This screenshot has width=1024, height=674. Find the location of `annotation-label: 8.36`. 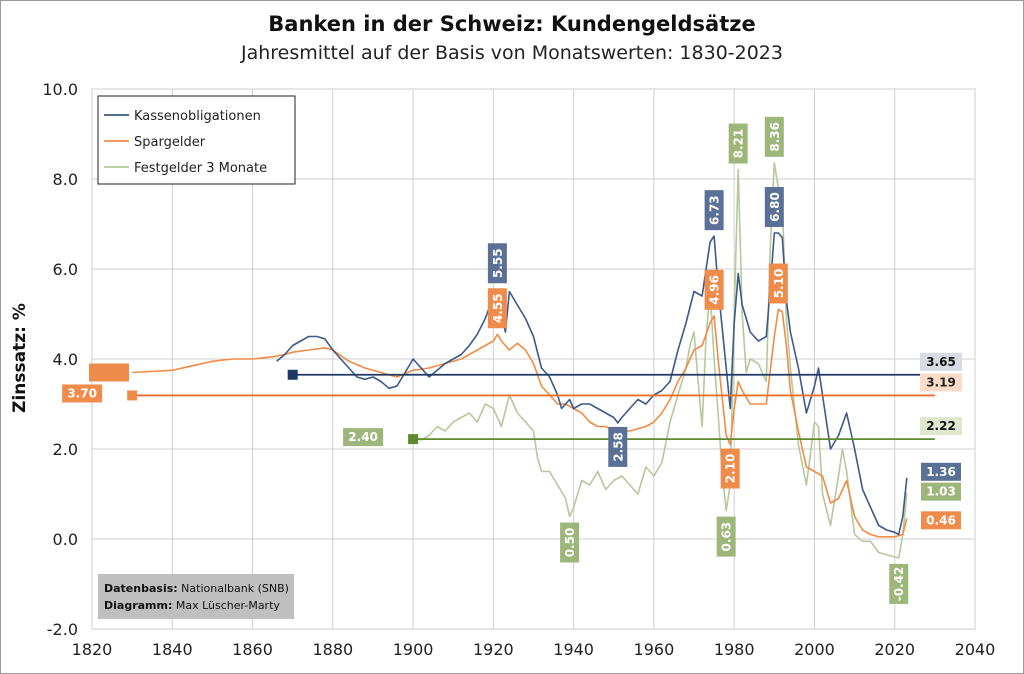

annotation-label: 8.36 is located at coordinates (775, 137).